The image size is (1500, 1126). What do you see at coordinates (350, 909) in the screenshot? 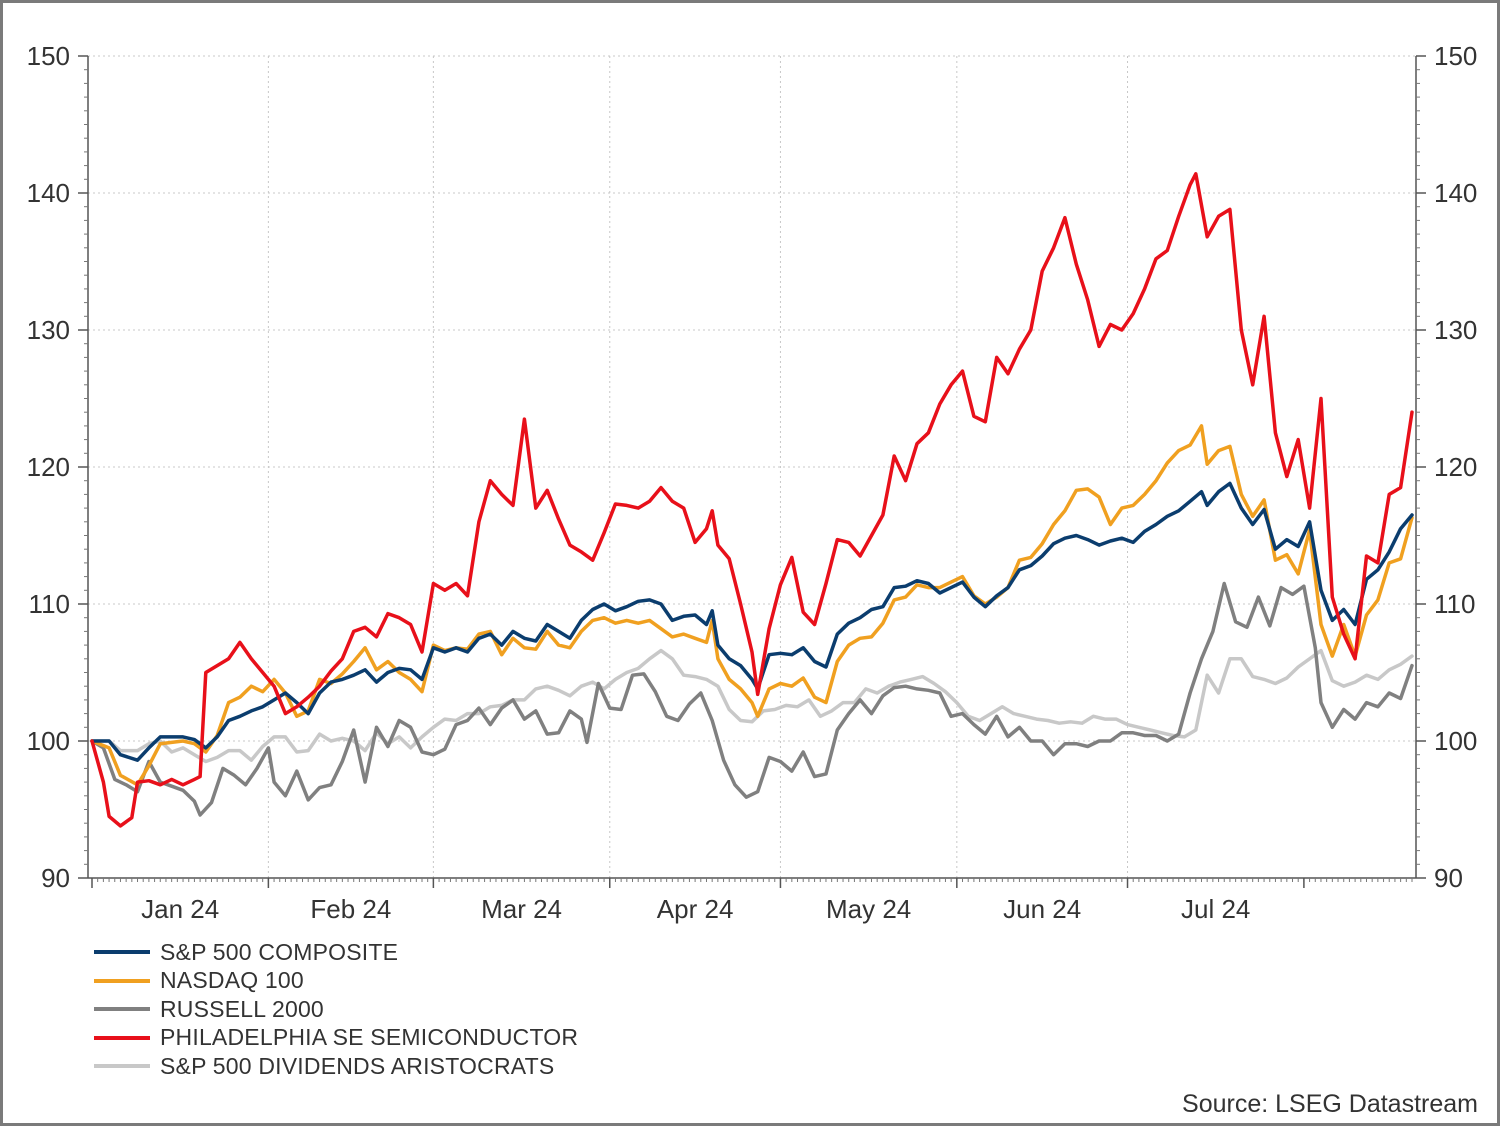
I see `x-tick-label: Feb 24` at bounding box center [350, 909].